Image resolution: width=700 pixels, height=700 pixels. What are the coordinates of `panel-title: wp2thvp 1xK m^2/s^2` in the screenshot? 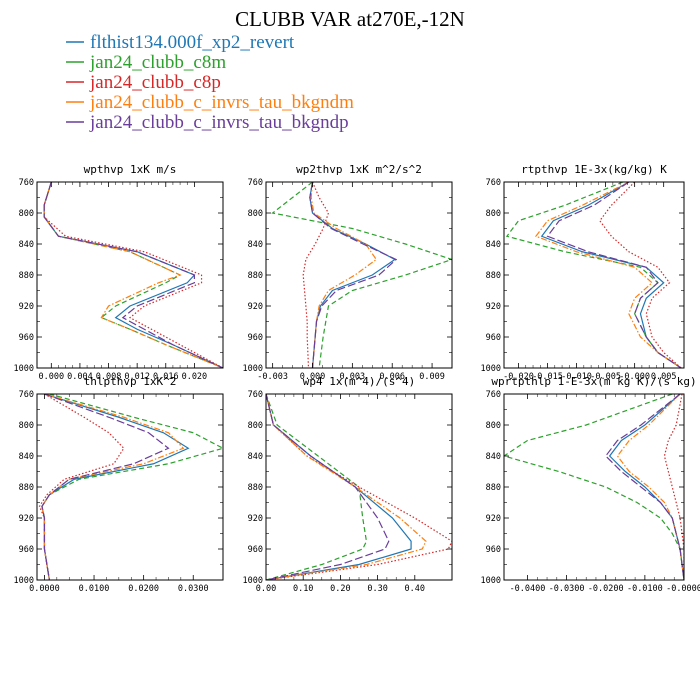 It's located at (359, 169).